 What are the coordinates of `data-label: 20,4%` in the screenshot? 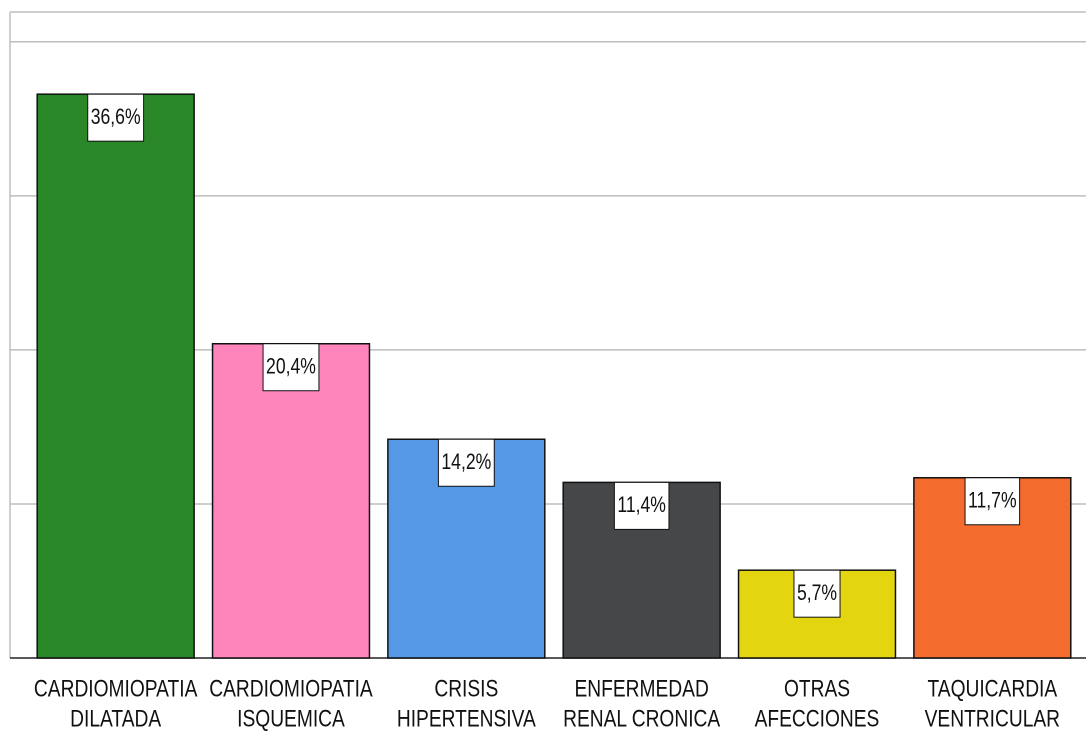 It's located at (291, 367).